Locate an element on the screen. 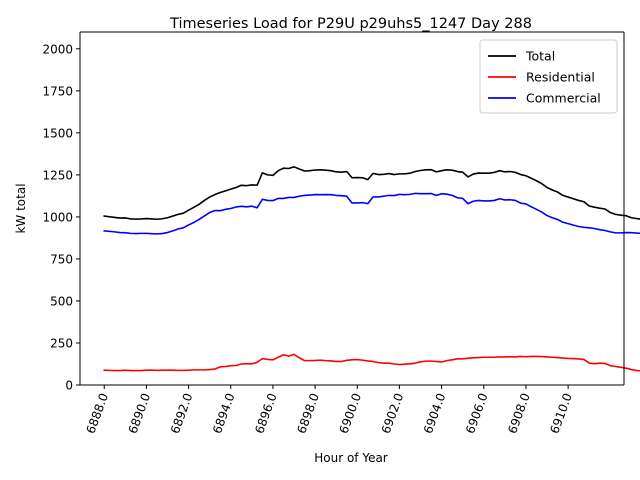  y-tick-label: 1500 is located at coordinates (57, 133).